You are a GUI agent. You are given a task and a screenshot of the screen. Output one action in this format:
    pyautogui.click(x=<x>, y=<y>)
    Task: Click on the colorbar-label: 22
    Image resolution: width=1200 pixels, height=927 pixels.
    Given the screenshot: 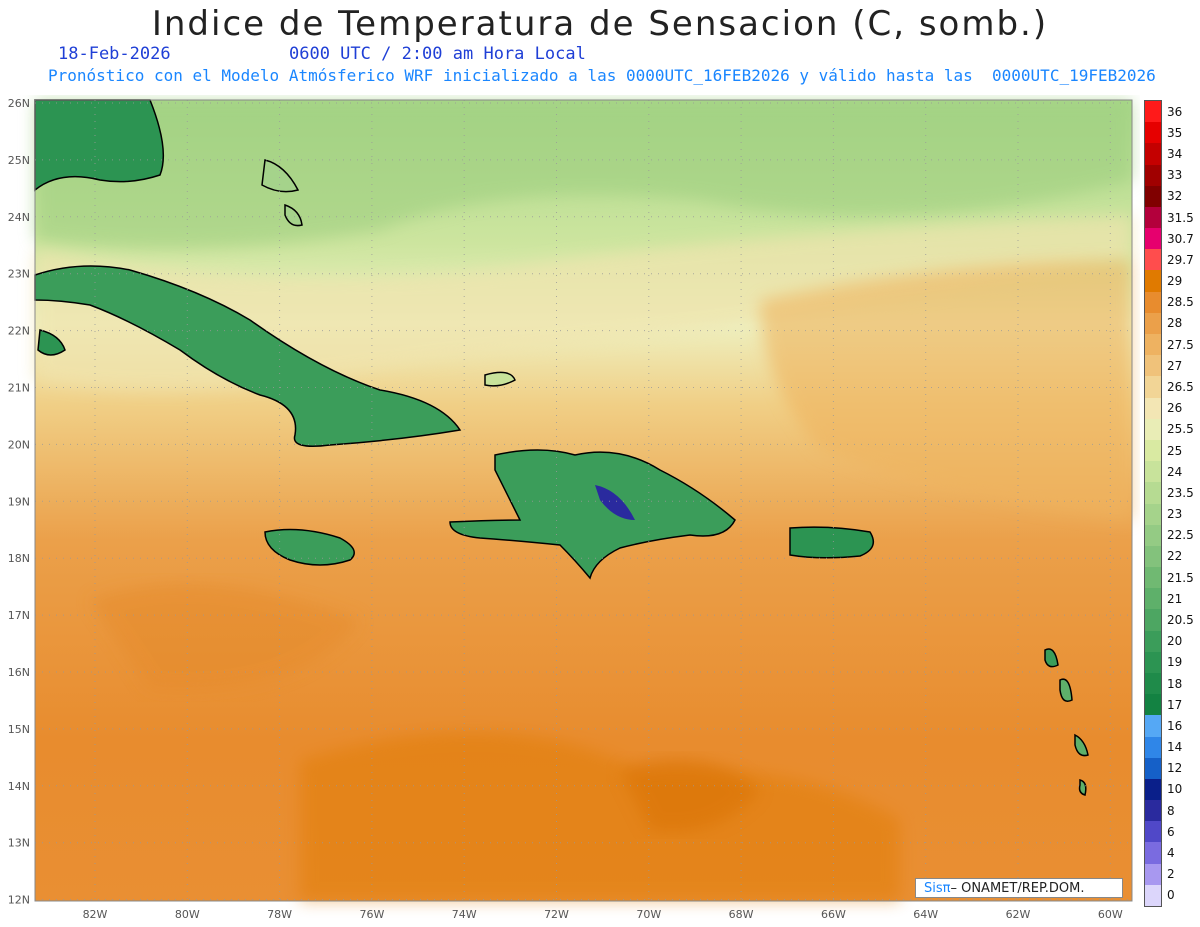 What is the action you would take?
    pyautogui.click(x=1175, y=556)
    